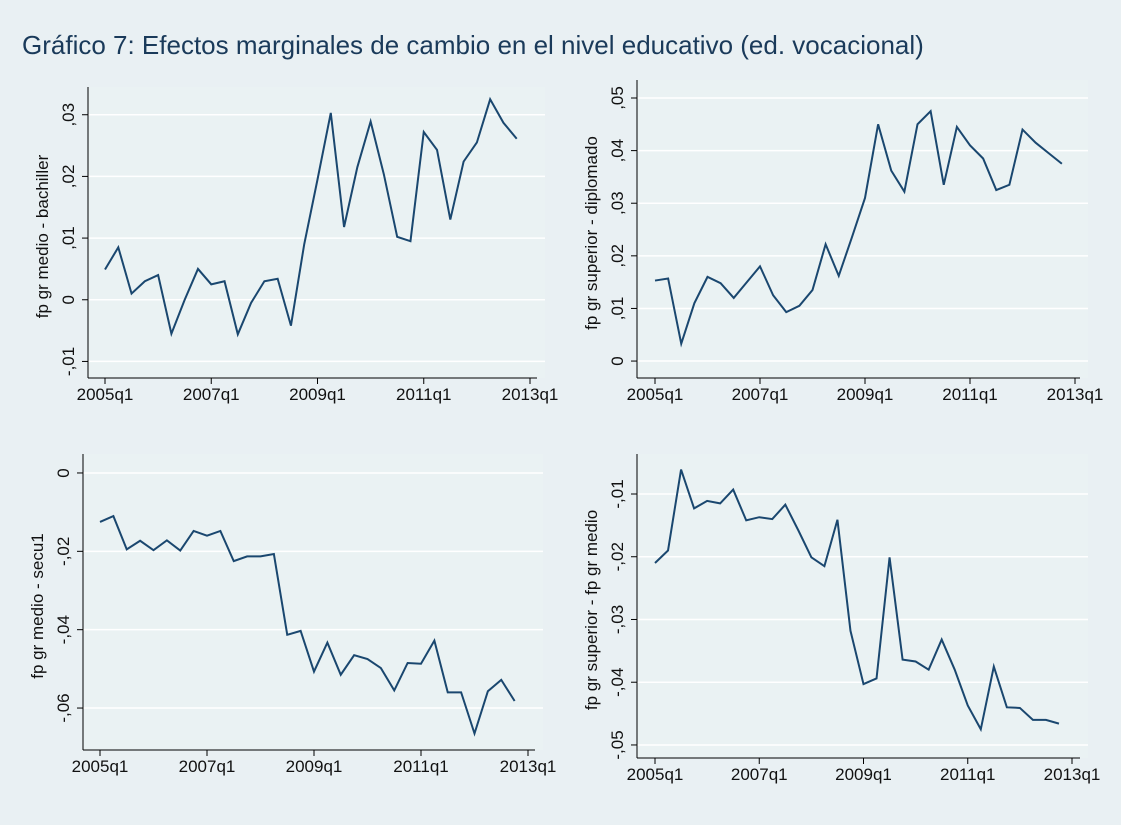 This screenshot has height=825, width=1121. I want to click on y-tick-label: -,06, so click(63, 707).